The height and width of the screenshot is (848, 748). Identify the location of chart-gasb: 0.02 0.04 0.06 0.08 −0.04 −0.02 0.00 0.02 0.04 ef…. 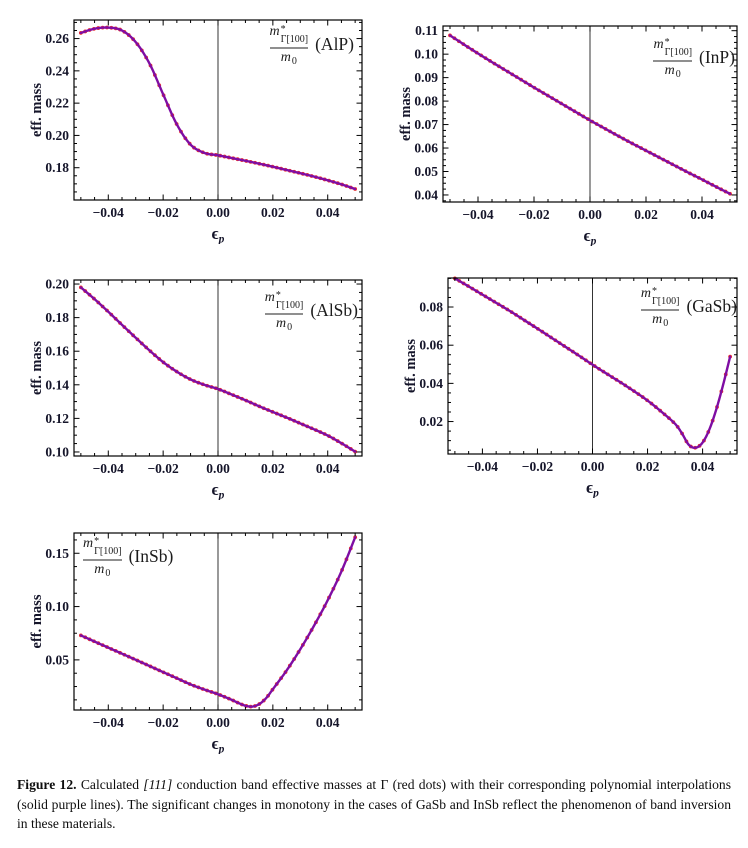
(572, 384).